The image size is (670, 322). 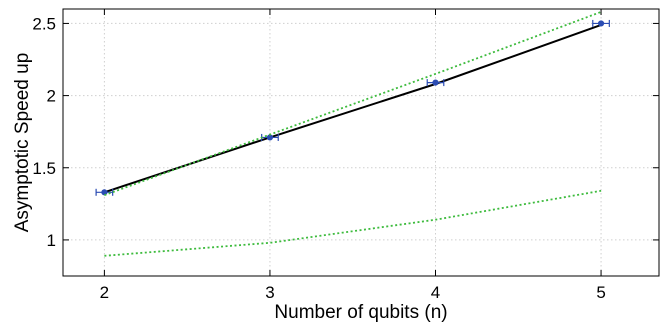 What do you see at coordinates (104, 292) in the screenshot?
I see `x-tick-label: 2` at bounding box center [104, 292].